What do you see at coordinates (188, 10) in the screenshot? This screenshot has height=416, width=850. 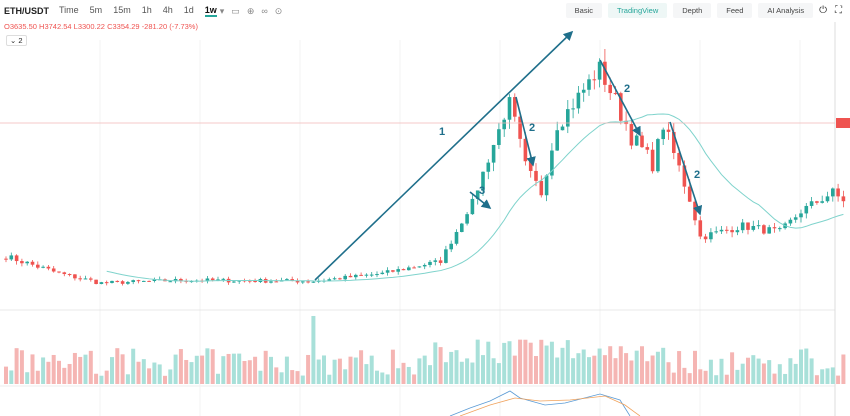 I see `timeframe-1d: 1d` at bounding box center [188, 10].